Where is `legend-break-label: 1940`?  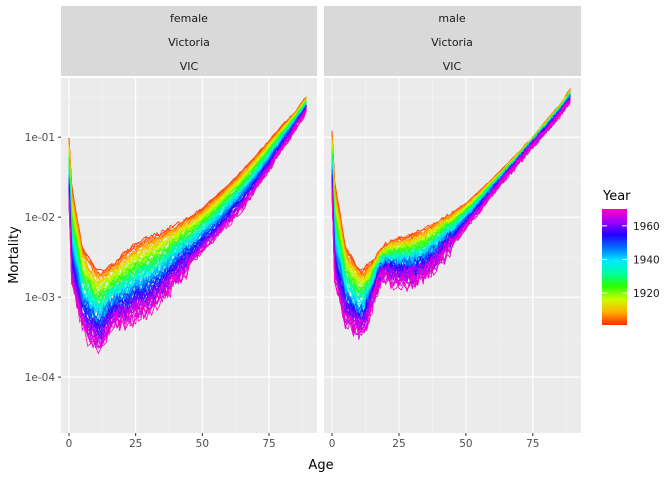
legend-break-label: 1940 is located at coordinates (646, 260).